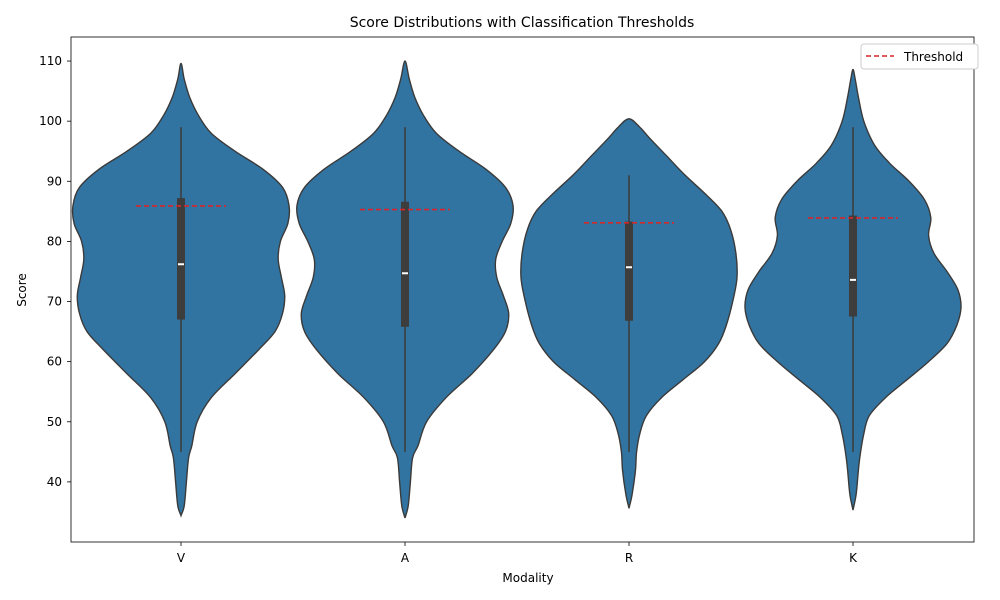 Image resolution: width=1000 pixels, height=600 pixels. What do you see at coordinates (853, 279) in the screenshot?
I see `median-marker-K` at bounding box center [853, 279].